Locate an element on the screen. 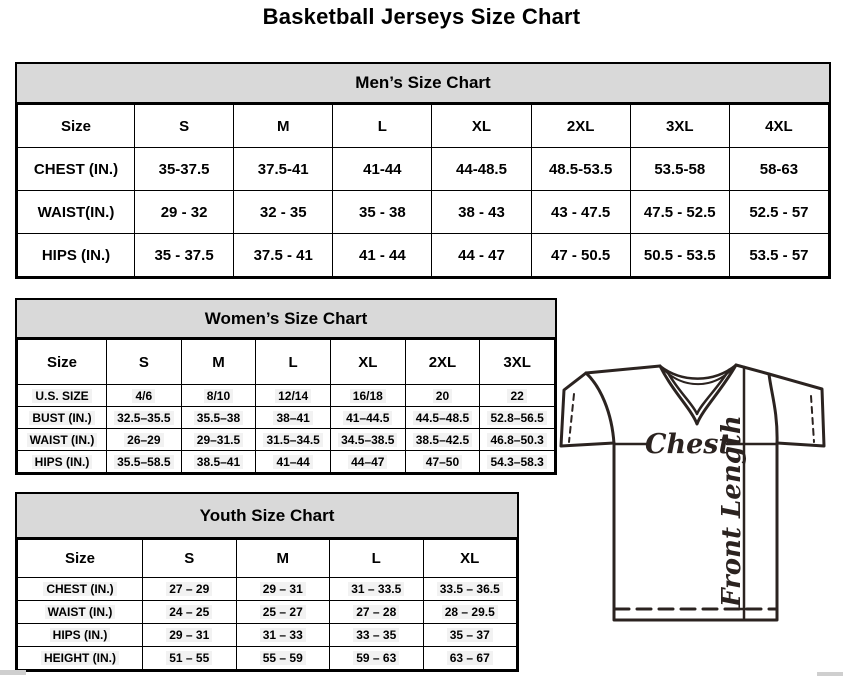 The image size is (843, 679). row-label-text: BUST (IN.) is located at coordinates (62, 417).